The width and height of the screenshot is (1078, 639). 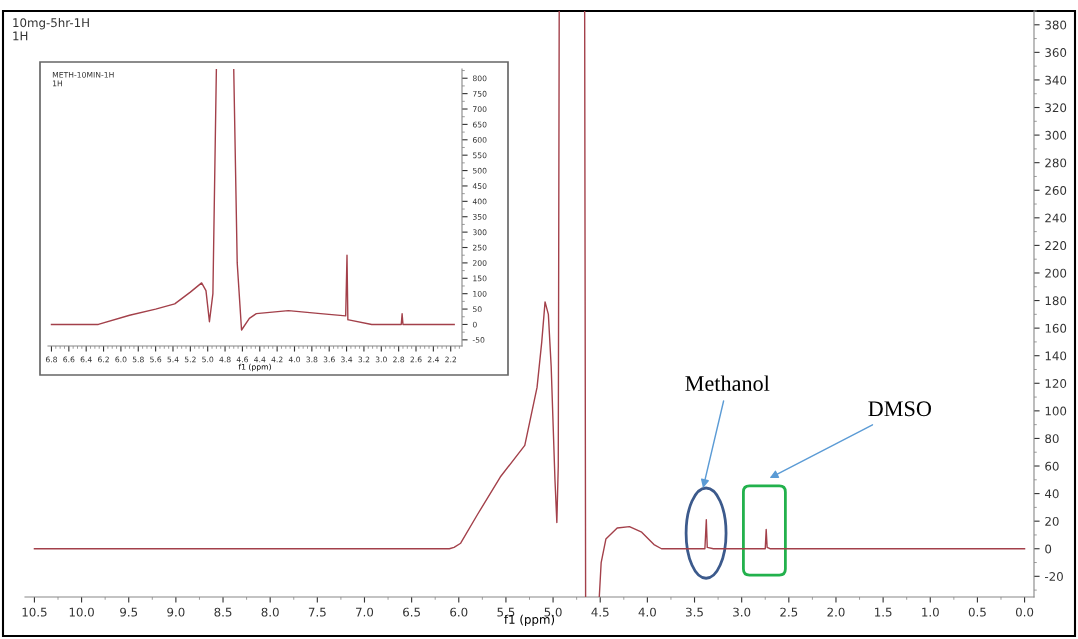 I want to click on y-tick-label: 380, so click(x=1056, y=25).